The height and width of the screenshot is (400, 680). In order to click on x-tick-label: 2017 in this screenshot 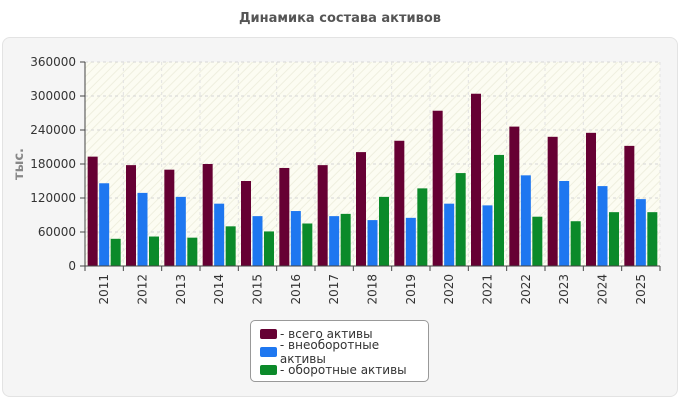, I will do `click(334, 289)`.